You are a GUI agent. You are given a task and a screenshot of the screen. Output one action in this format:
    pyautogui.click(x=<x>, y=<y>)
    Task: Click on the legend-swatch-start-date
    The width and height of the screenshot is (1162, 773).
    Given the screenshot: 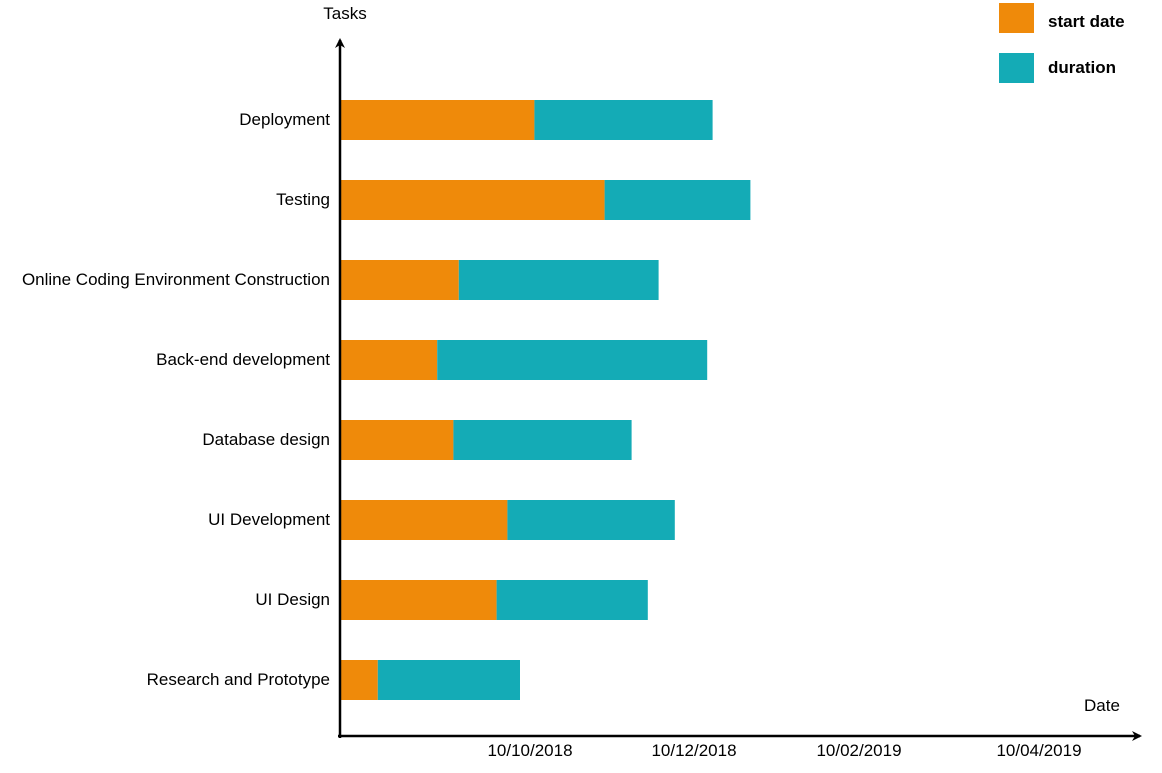 What is the action you would take?
    pyautogui.click(x=1016, y=18)
    